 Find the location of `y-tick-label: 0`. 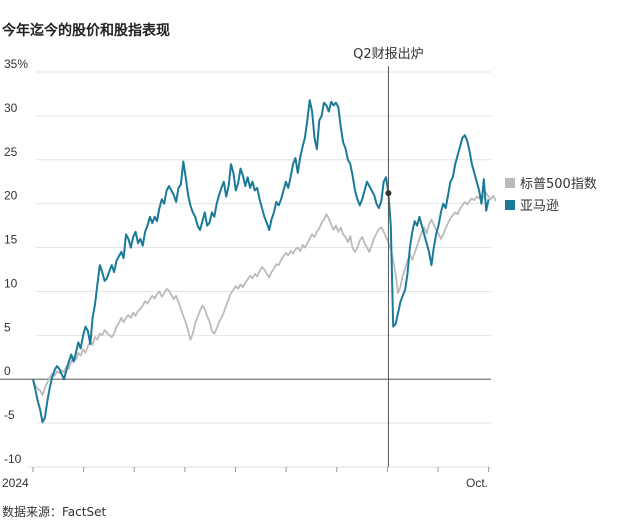

y-tick-label: 0 is located at coordinates (7, 371).